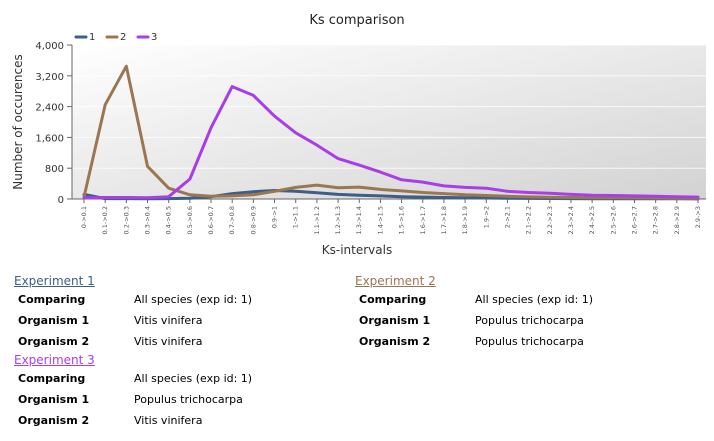 This screenshot has width=714, height=441. Describe the element at coordinates (168, 320) in the screenshot. I see `exp1-organism1-value: Vitis vinifera` at that location.